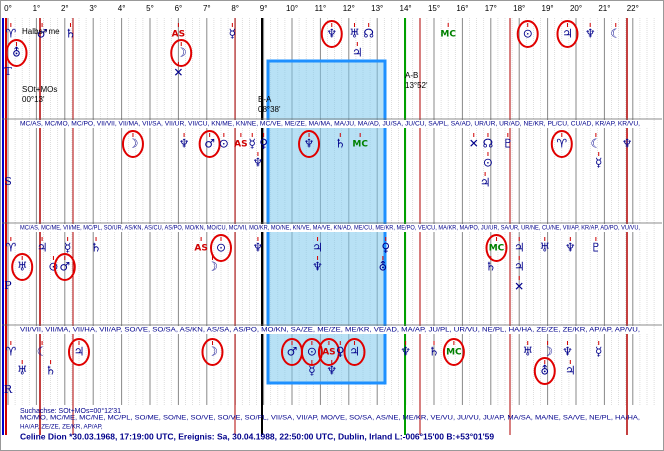 This screenshot has height=451, width=664. I want to click on axis-label: A-B, so click(411, 75).